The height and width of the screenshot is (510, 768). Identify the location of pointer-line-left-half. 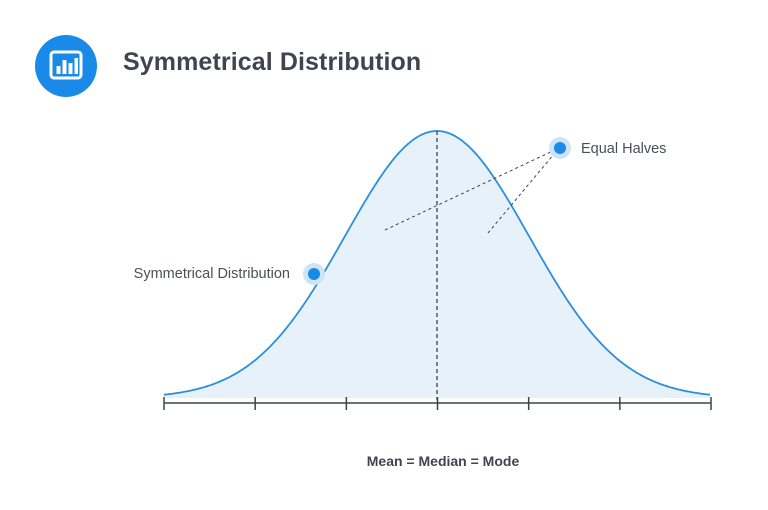
(472, 189).